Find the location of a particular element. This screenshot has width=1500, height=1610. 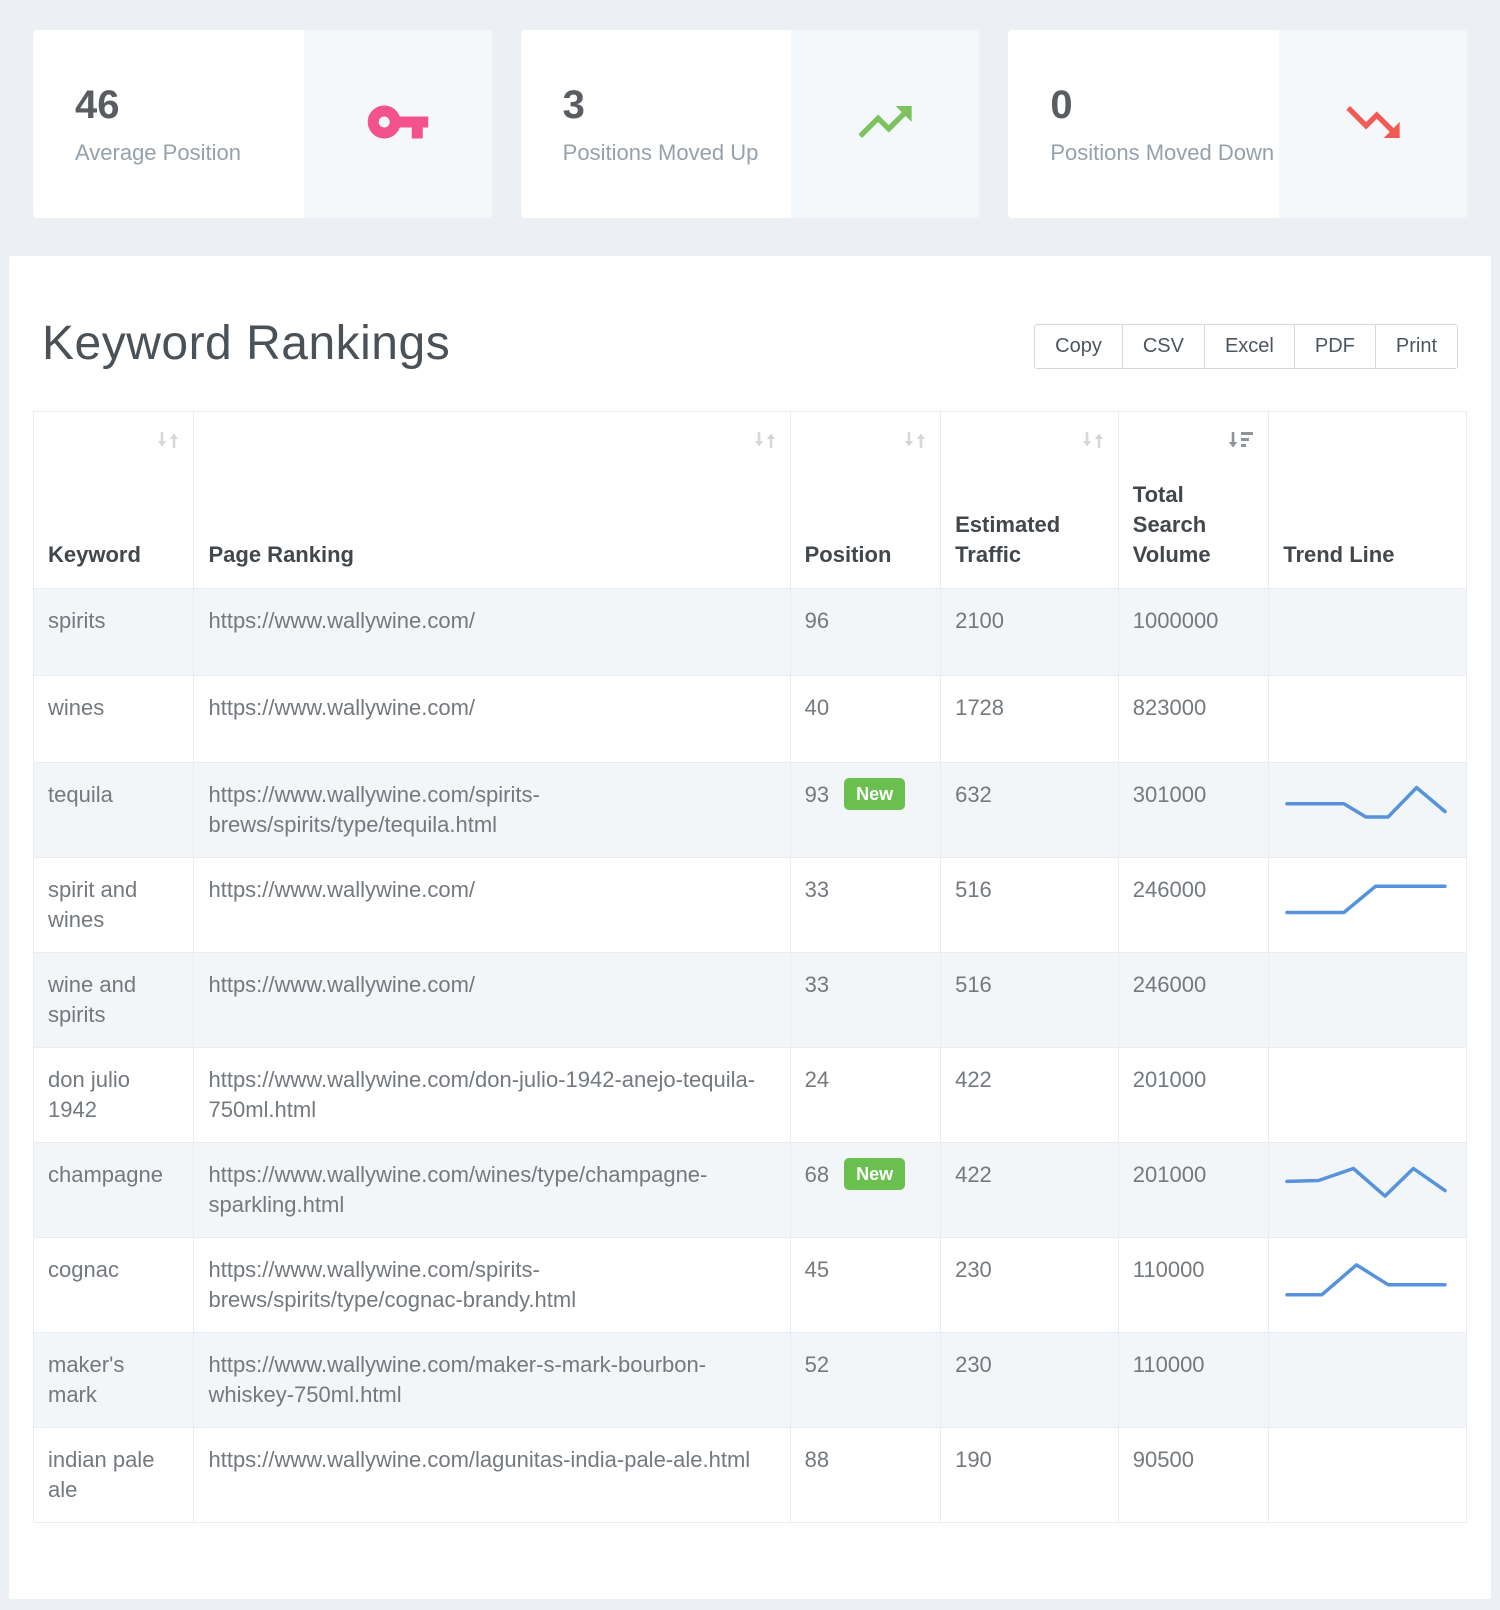

estimated-traffic-cell: 632 is located at coordinates (1029, 810).